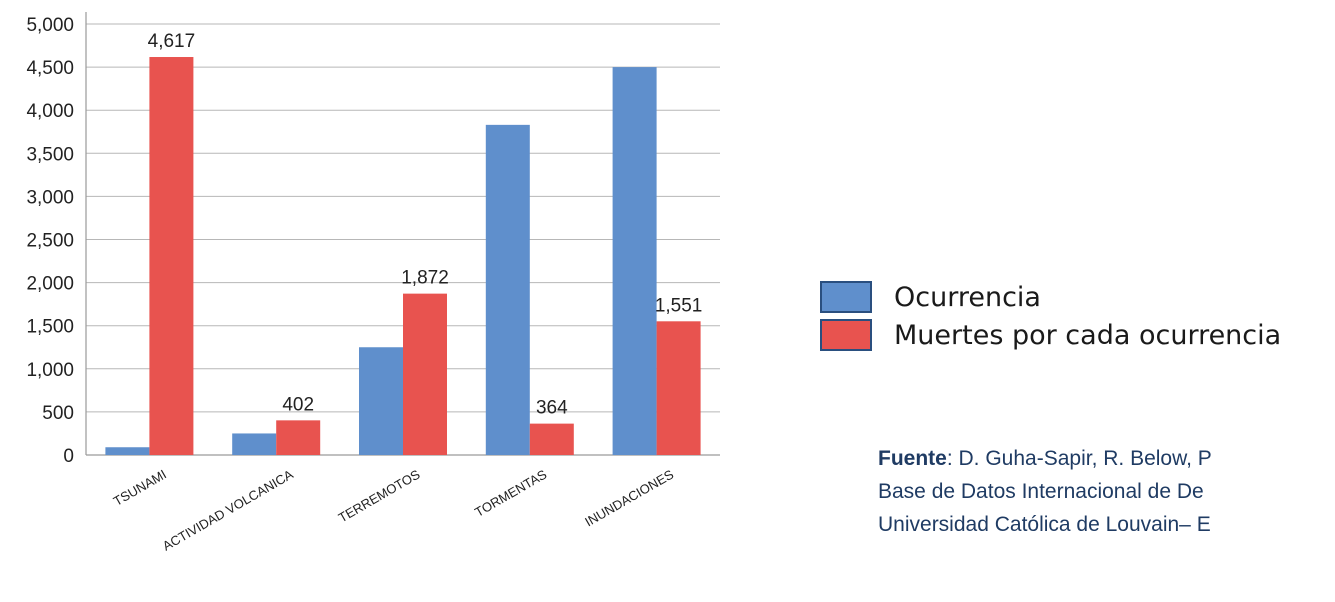 The image size is (1335, 602). Describe the element at coordinates (552, 408) in the screenshot. I see `data-label: 364` at that location.